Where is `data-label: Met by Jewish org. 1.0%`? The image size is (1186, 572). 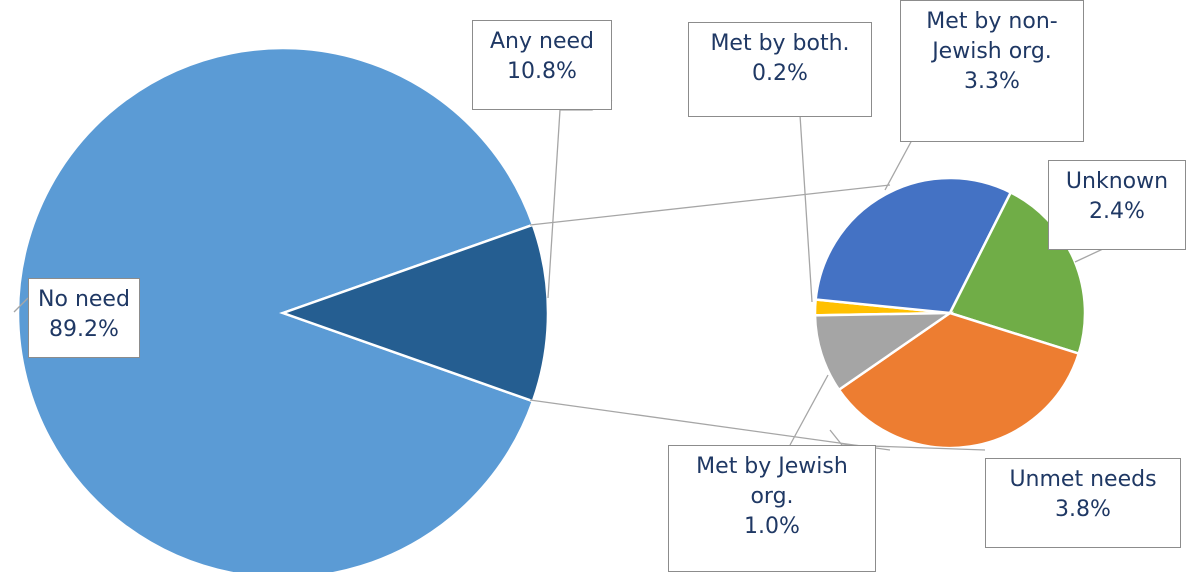 data-label: Met by Jewish org. 1.0% is located at coordinates (772, 508).